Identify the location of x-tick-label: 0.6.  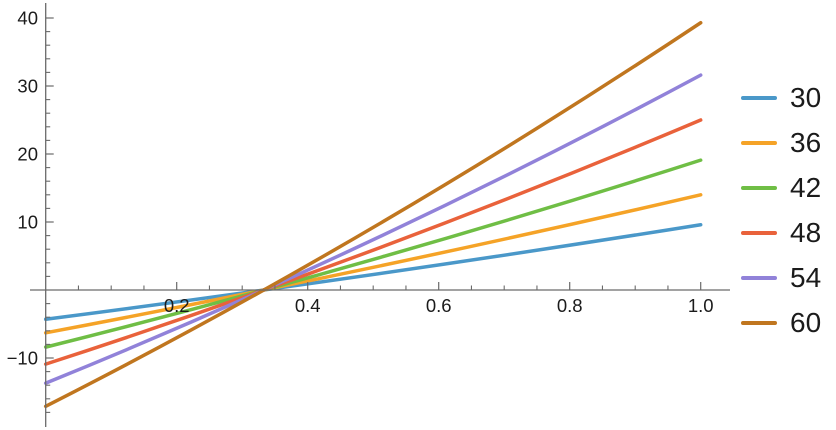
(439, 305).